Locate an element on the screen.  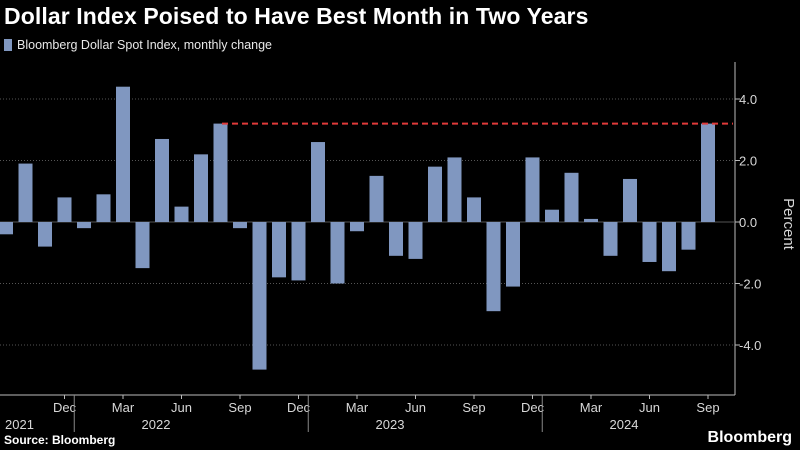
source-note: Source: Bloomberg is located at coordinates (60, 440).